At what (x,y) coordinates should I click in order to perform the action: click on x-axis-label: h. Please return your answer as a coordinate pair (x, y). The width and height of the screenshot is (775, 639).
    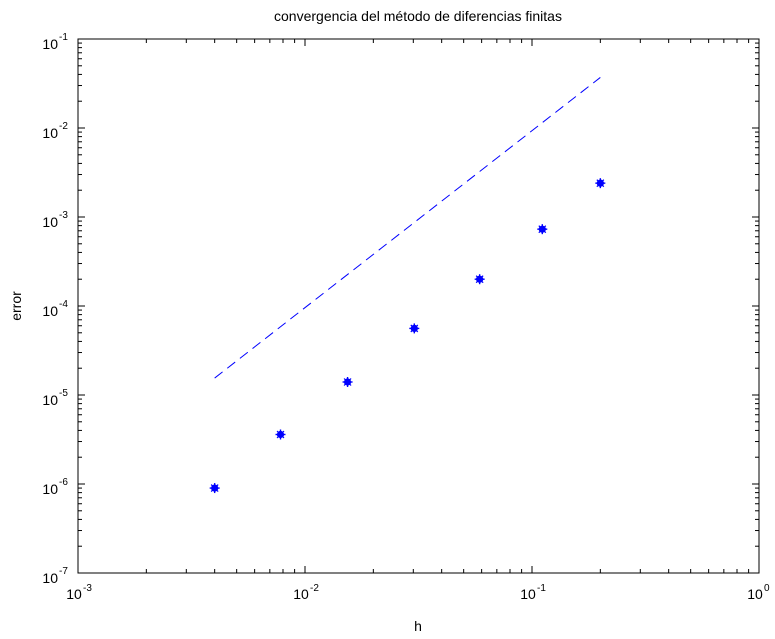
    Looking at the image, I should click on (418, 626).